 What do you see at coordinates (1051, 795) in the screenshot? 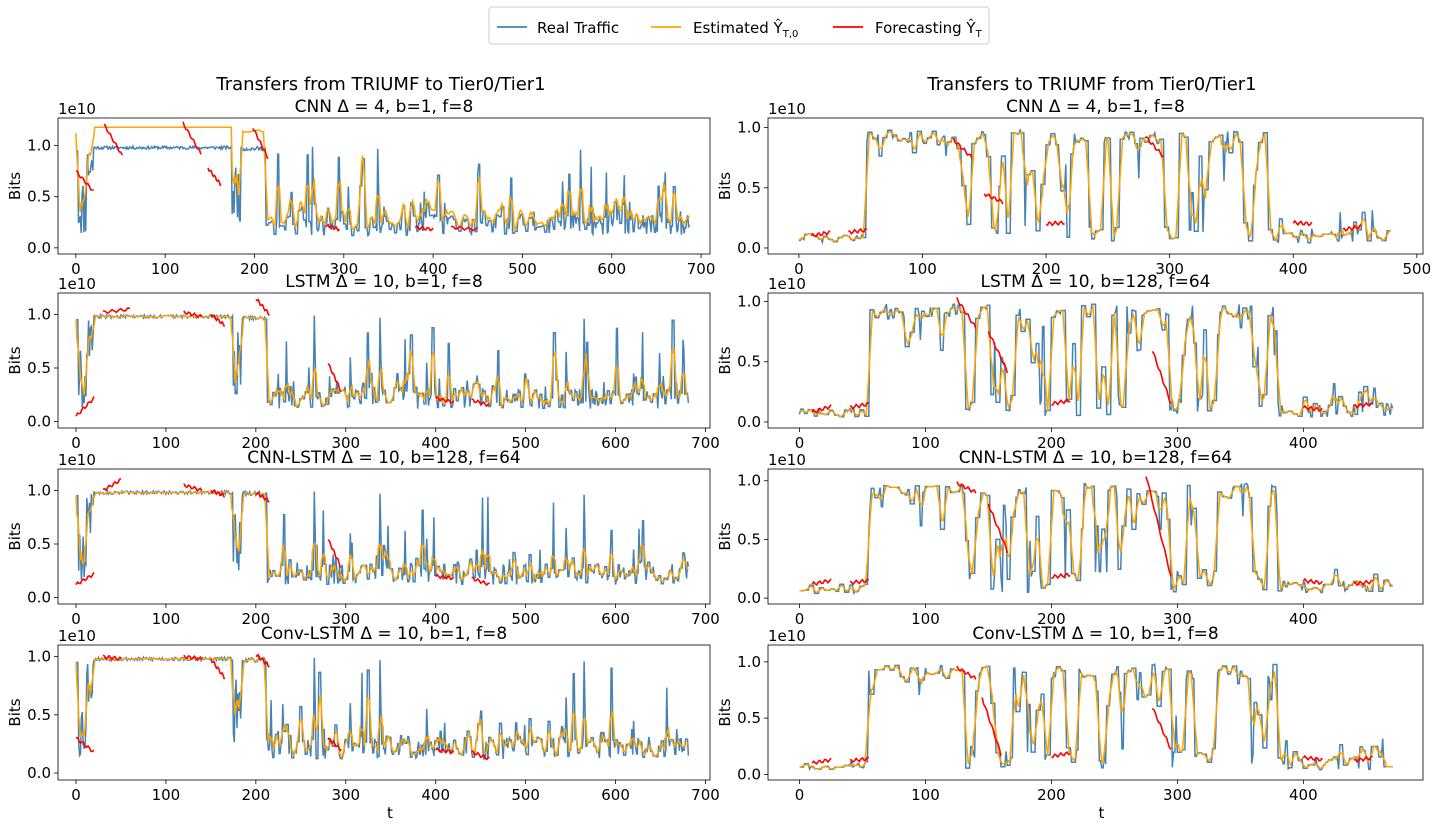
I see `xtick-label-p31-2: 200` at bounding box center [1051, 795].